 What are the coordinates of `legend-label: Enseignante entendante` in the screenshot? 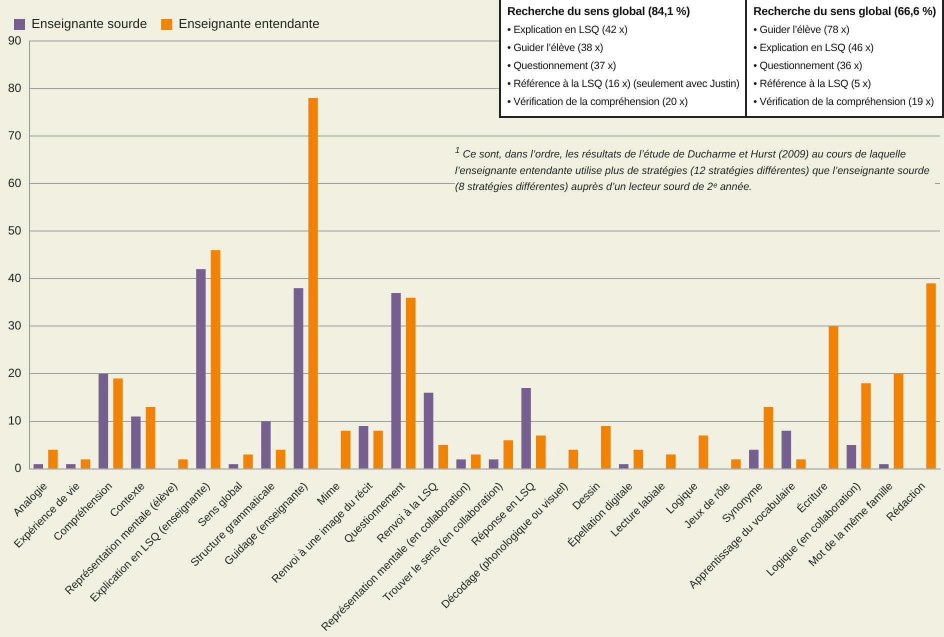 It's located at (249, 24).